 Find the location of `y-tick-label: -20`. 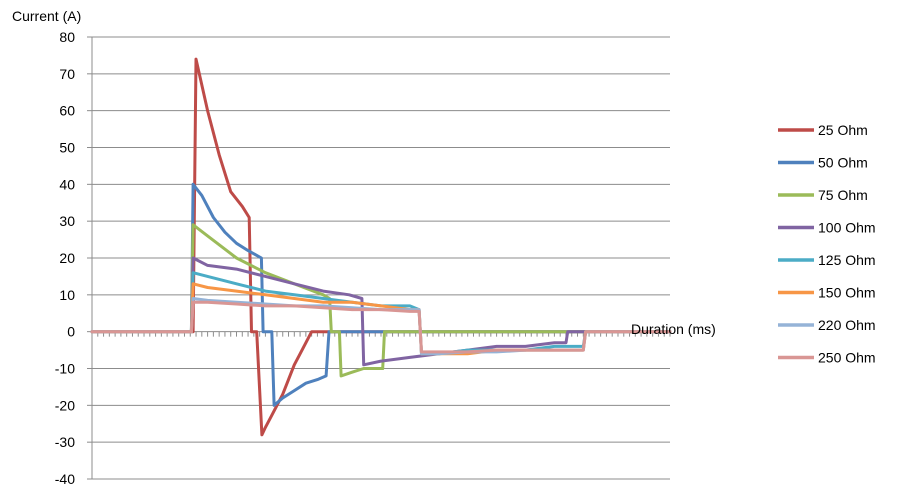

y-tick-label: -20 is located at coordinates (65, 405).